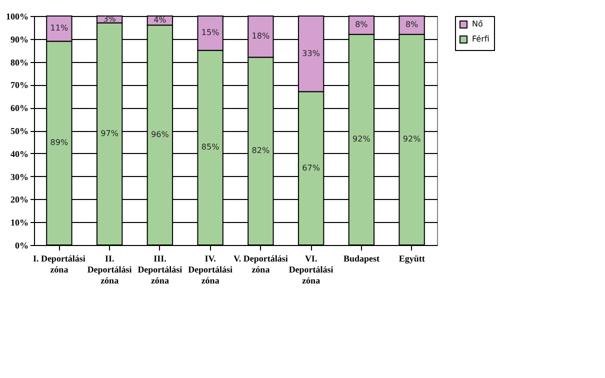  Describe the element at coordinates (261, 151) in the screenshot. I see `data-label: 82%` at that location.